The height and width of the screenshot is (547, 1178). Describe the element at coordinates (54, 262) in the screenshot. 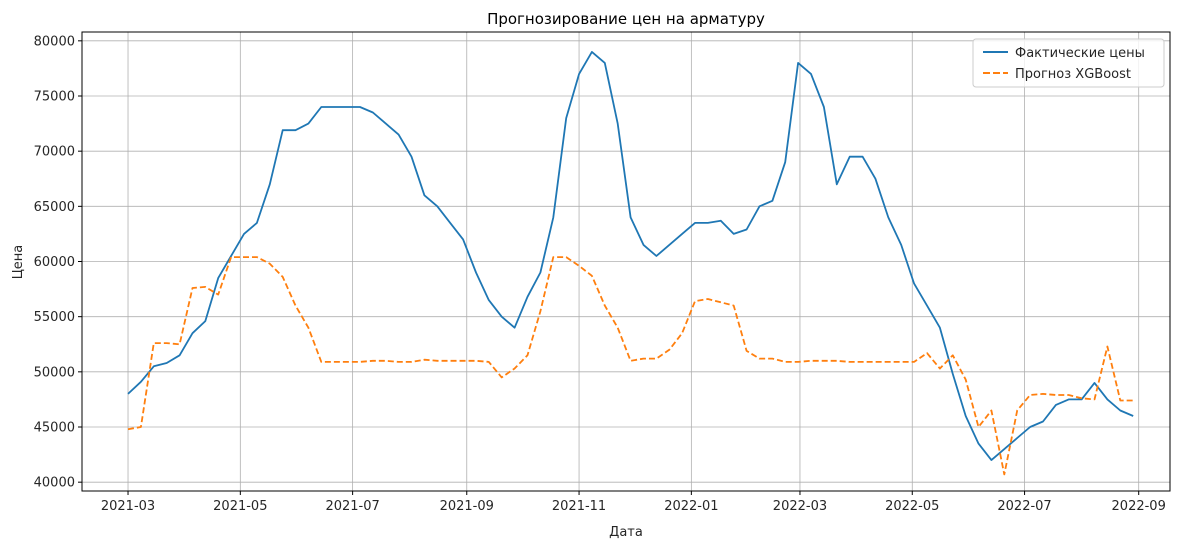

I see `y-tick-label: 60000` at that location.